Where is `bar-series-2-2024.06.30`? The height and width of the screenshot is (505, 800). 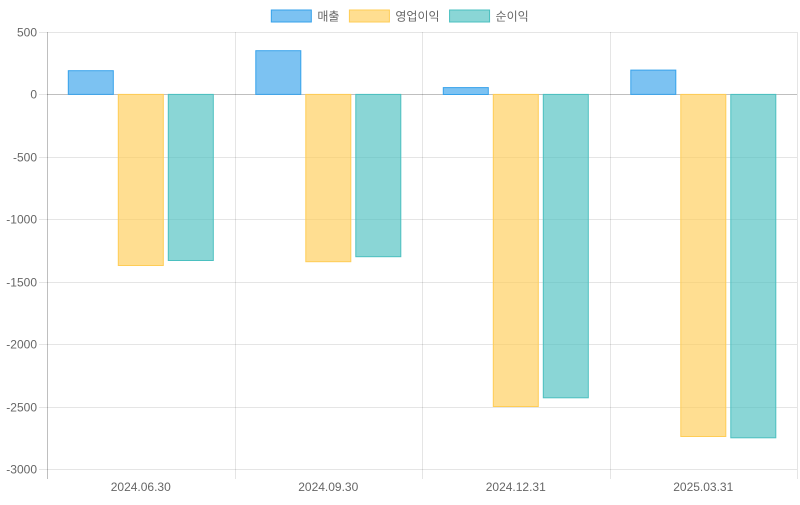 bar-series-2-2024.06.30 is located at coordinates (190, 177).